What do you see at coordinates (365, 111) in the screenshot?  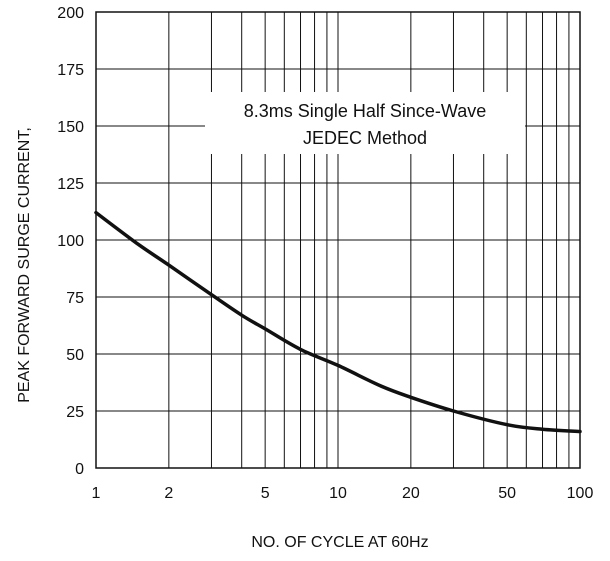 I see `annotation-line-1: 8.3ms Single Half Since-Wave` at bounding box center [365, 111].